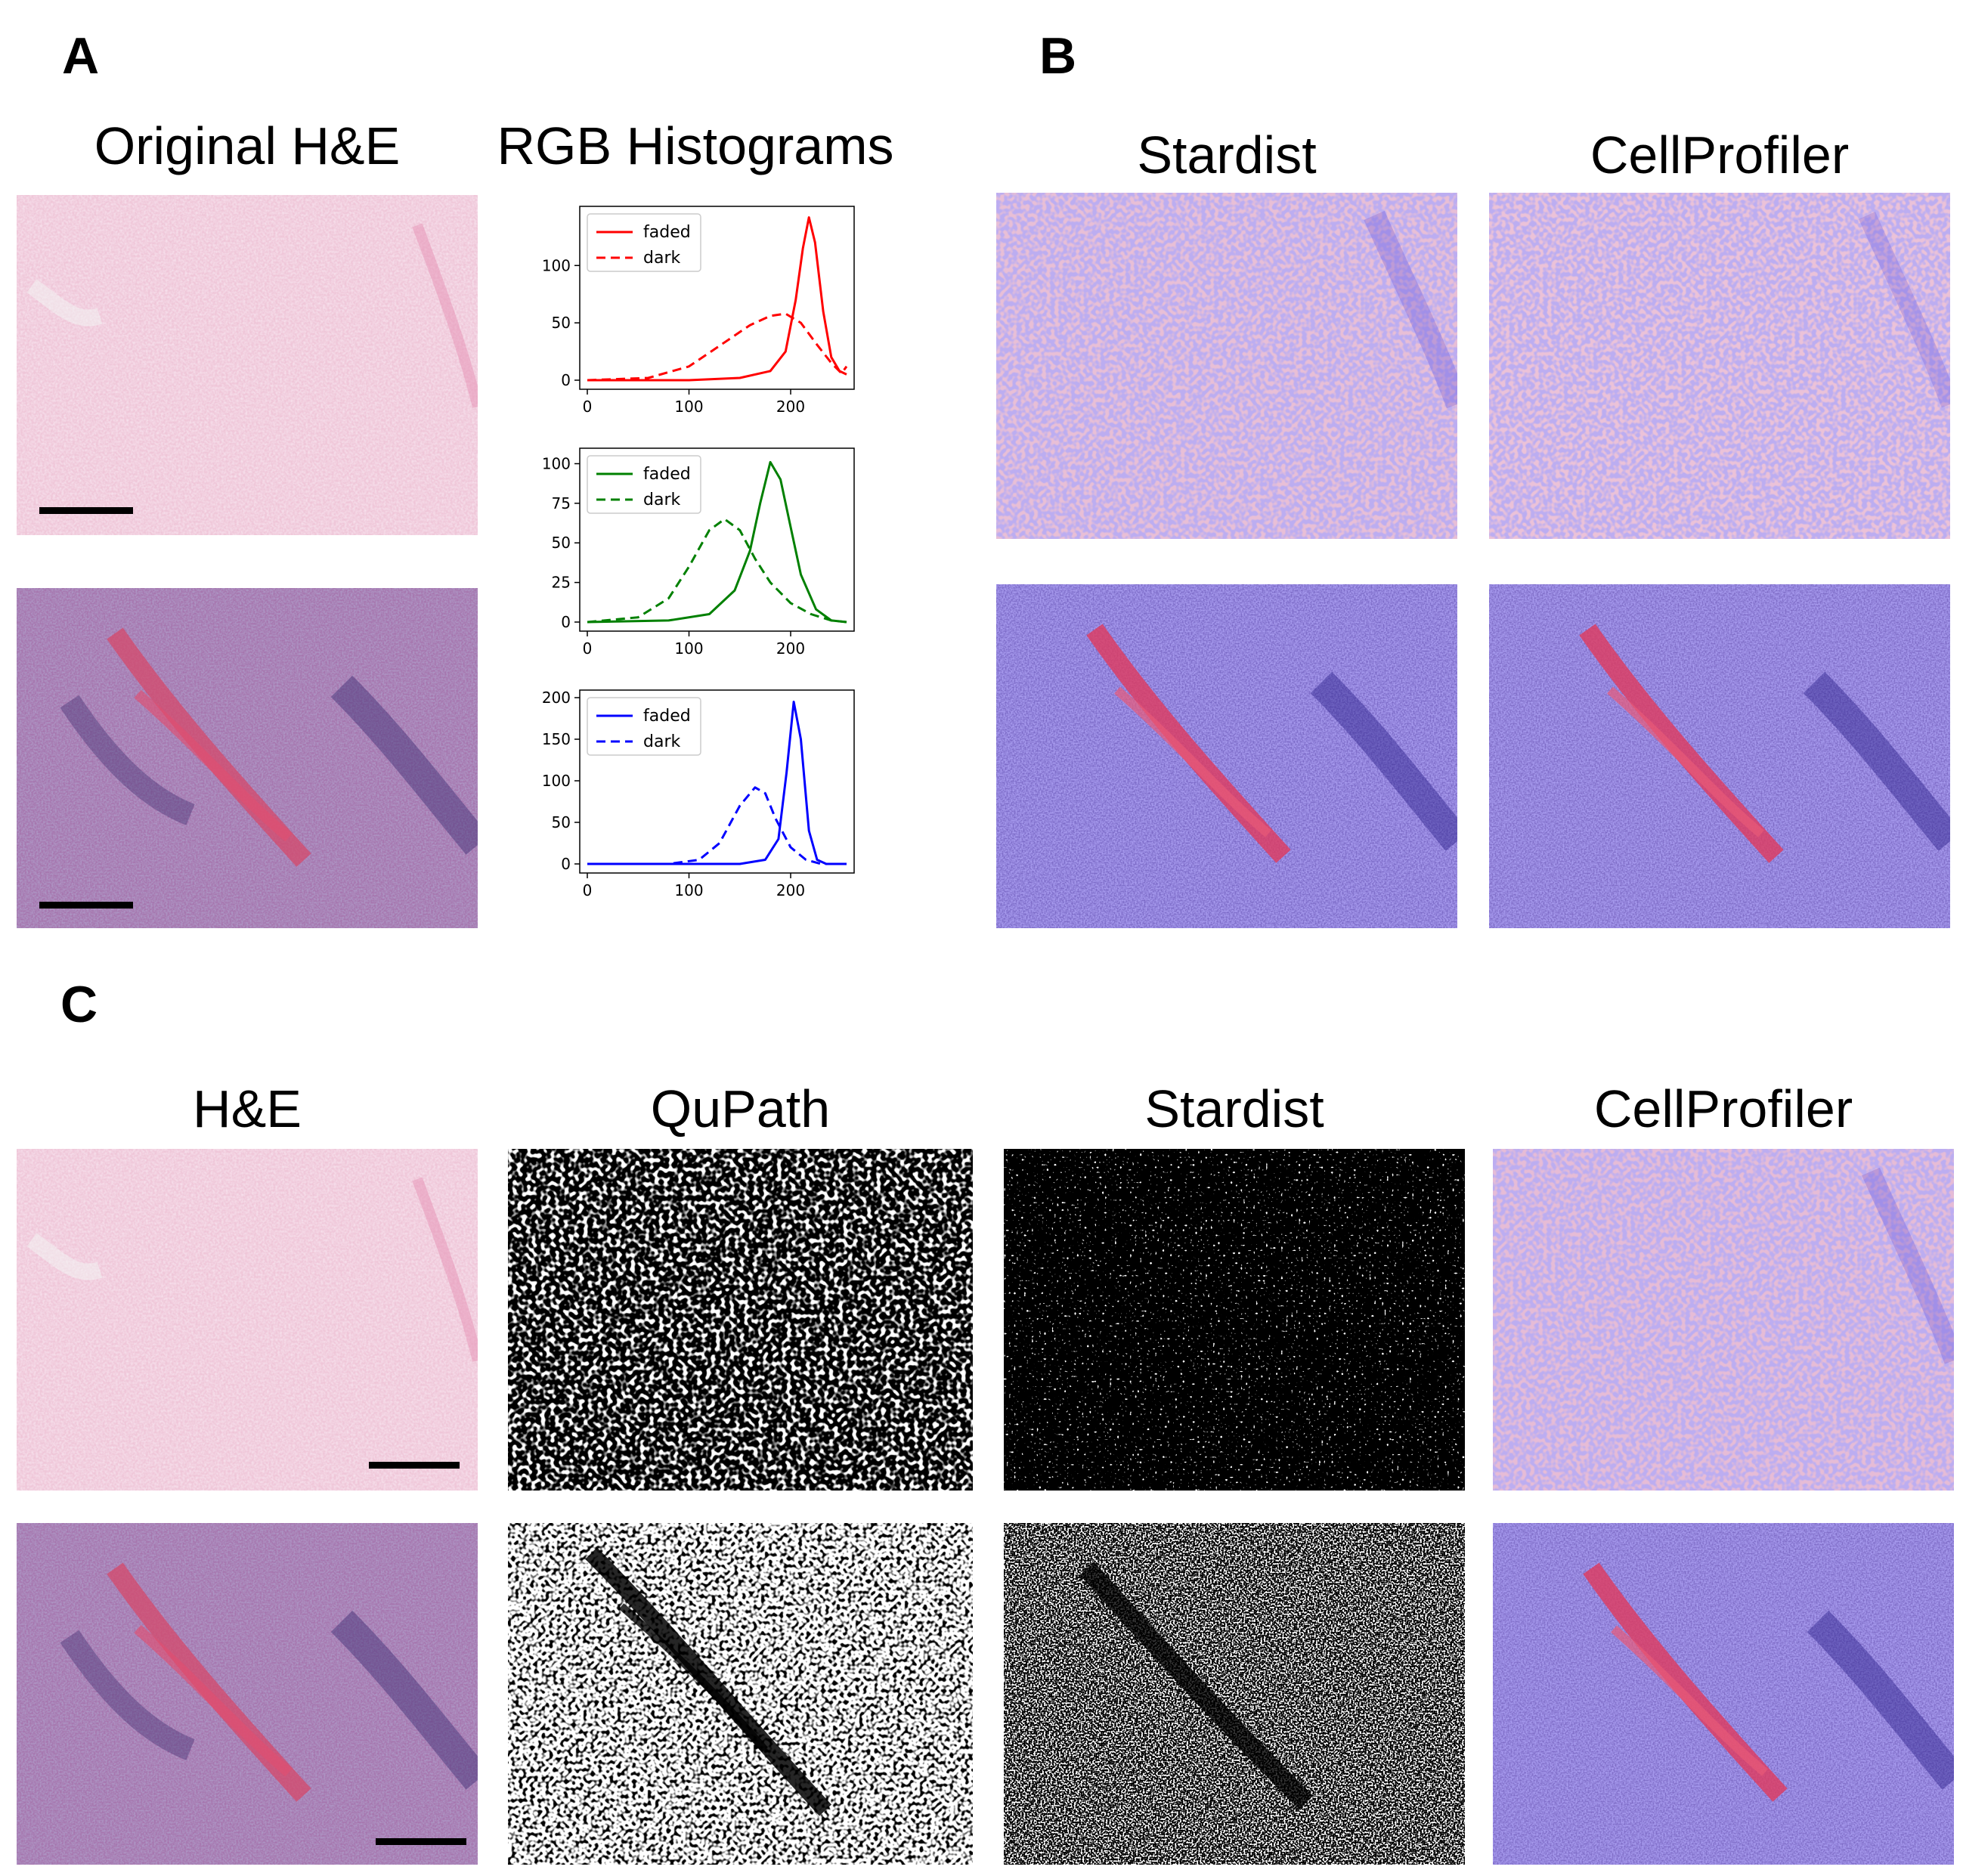  What do you see at coordinates (1227, 155) in the screenshot?
I see `title-stardist-b: Stardist` at bounding box center [1227, 155].